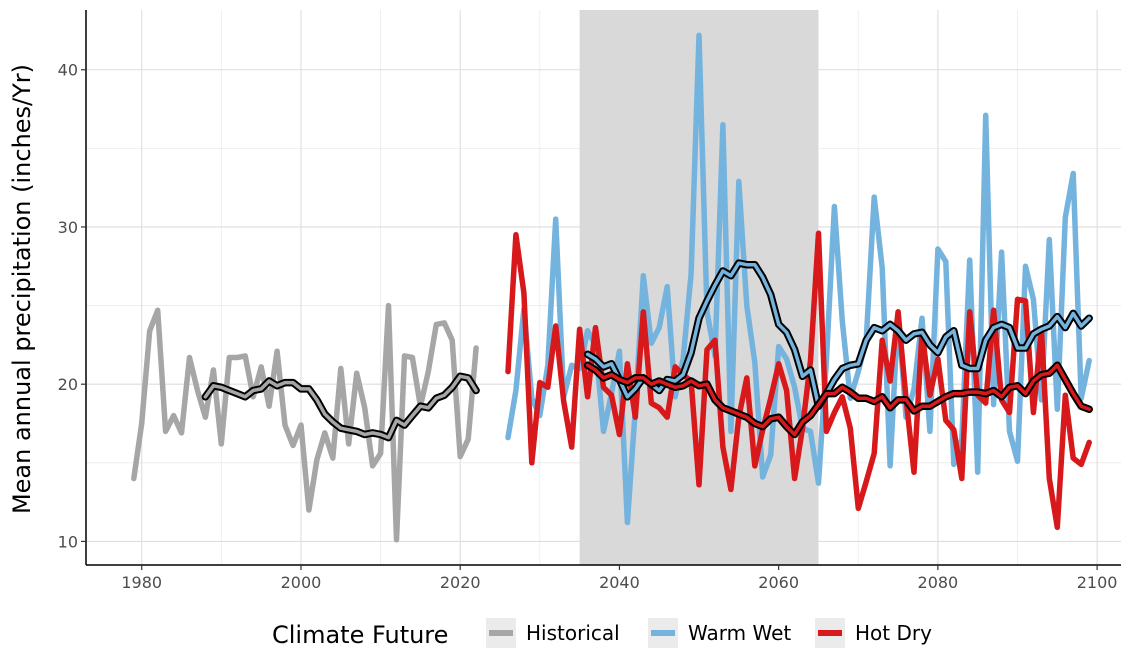 This screenshot has width=1121, height=648. I want to click on historical-moving-average-line, so click(340, 407).